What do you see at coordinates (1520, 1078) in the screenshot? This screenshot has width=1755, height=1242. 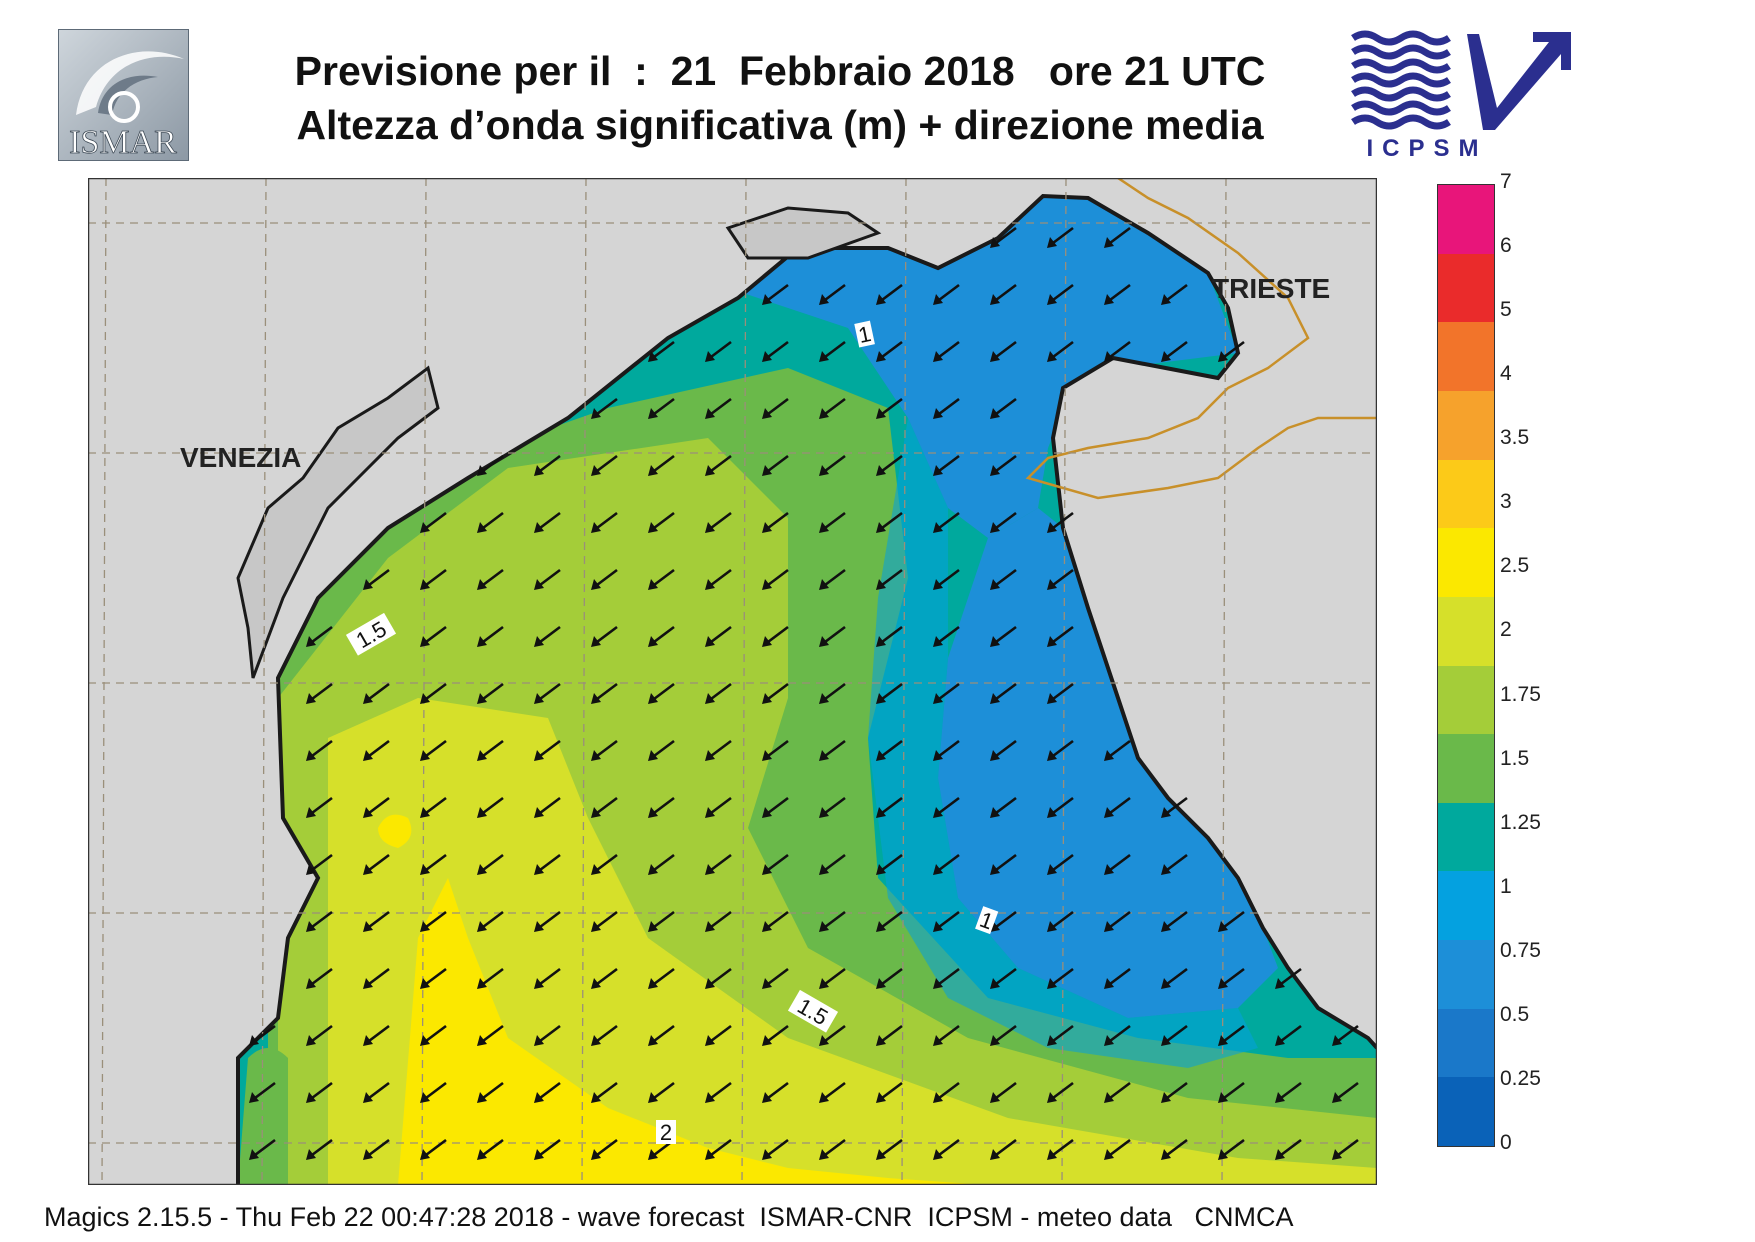 I see `legend-label: 0.25` at bounding box center [1520, 1078].